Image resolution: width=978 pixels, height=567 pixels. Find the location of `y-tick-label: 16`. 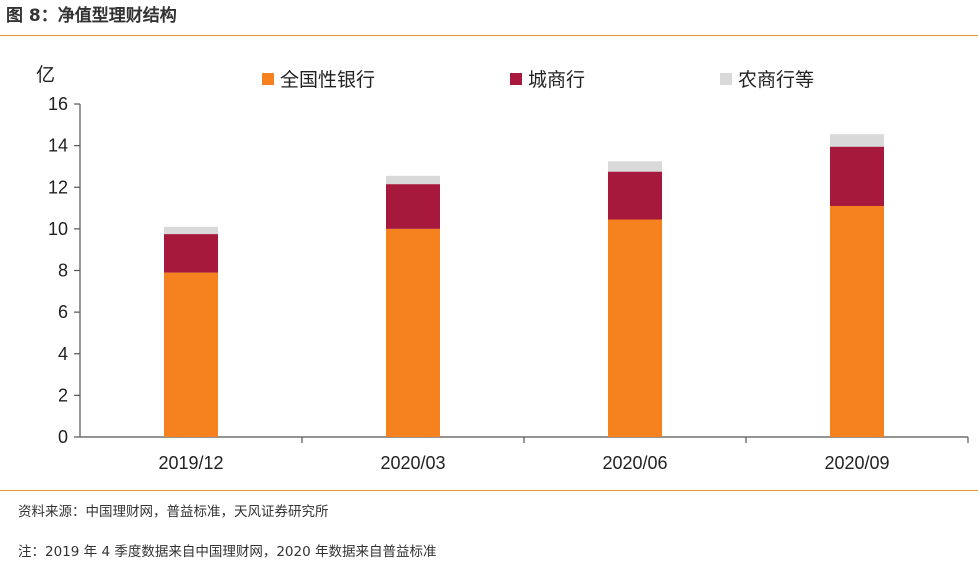

y-tick-label: 16 is located at coordinates (58, 104).